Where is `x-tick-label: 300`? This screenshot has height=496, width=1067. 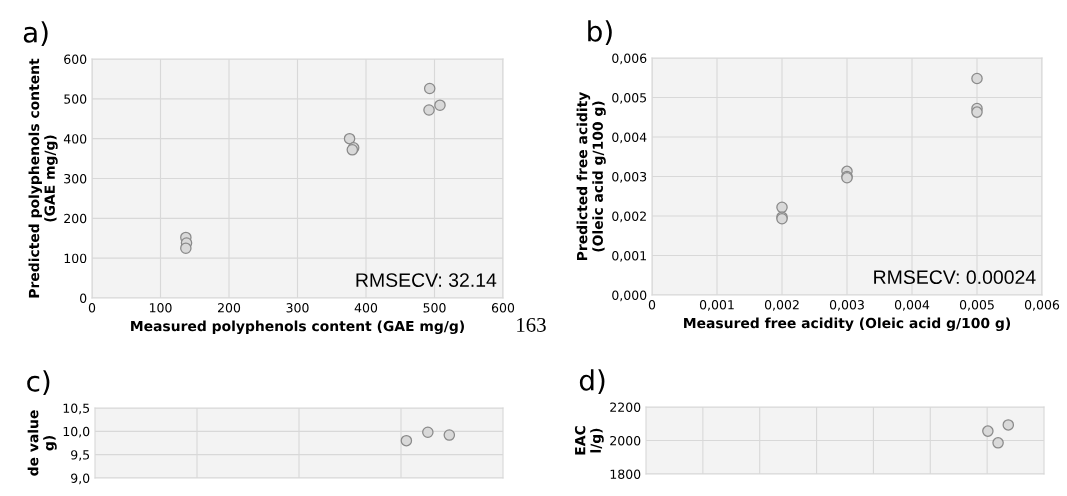
x-tick-label: 300 is located at coordinates (297, 308).